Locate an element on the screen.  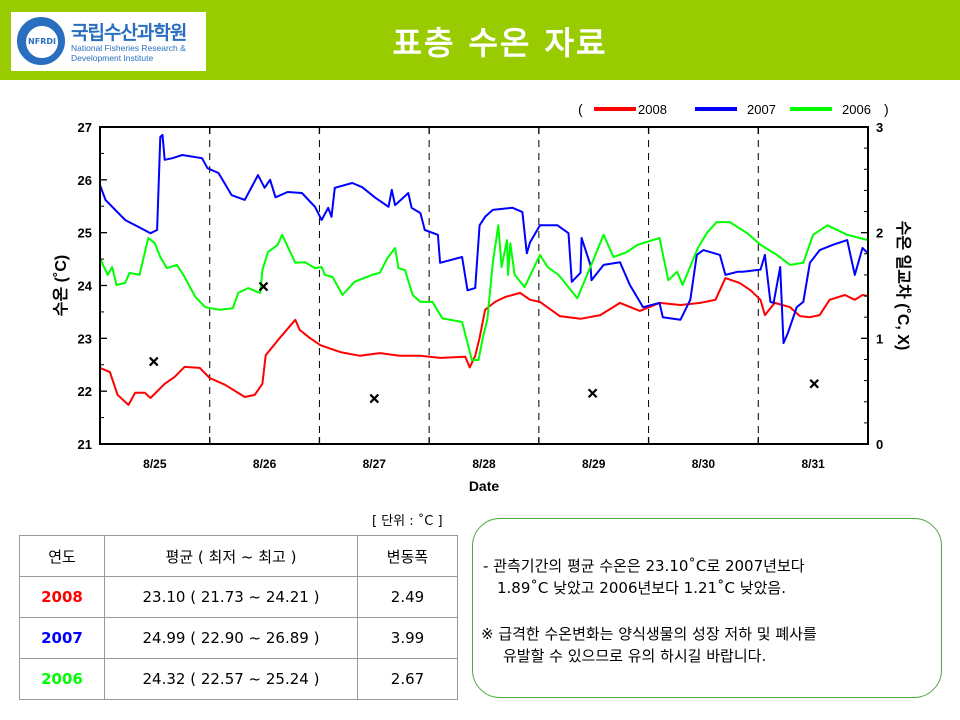
table-row: 2007 24.99 ( 22.90 ~ 26.89 ) 3.99 is located at coordinates (238, 638).